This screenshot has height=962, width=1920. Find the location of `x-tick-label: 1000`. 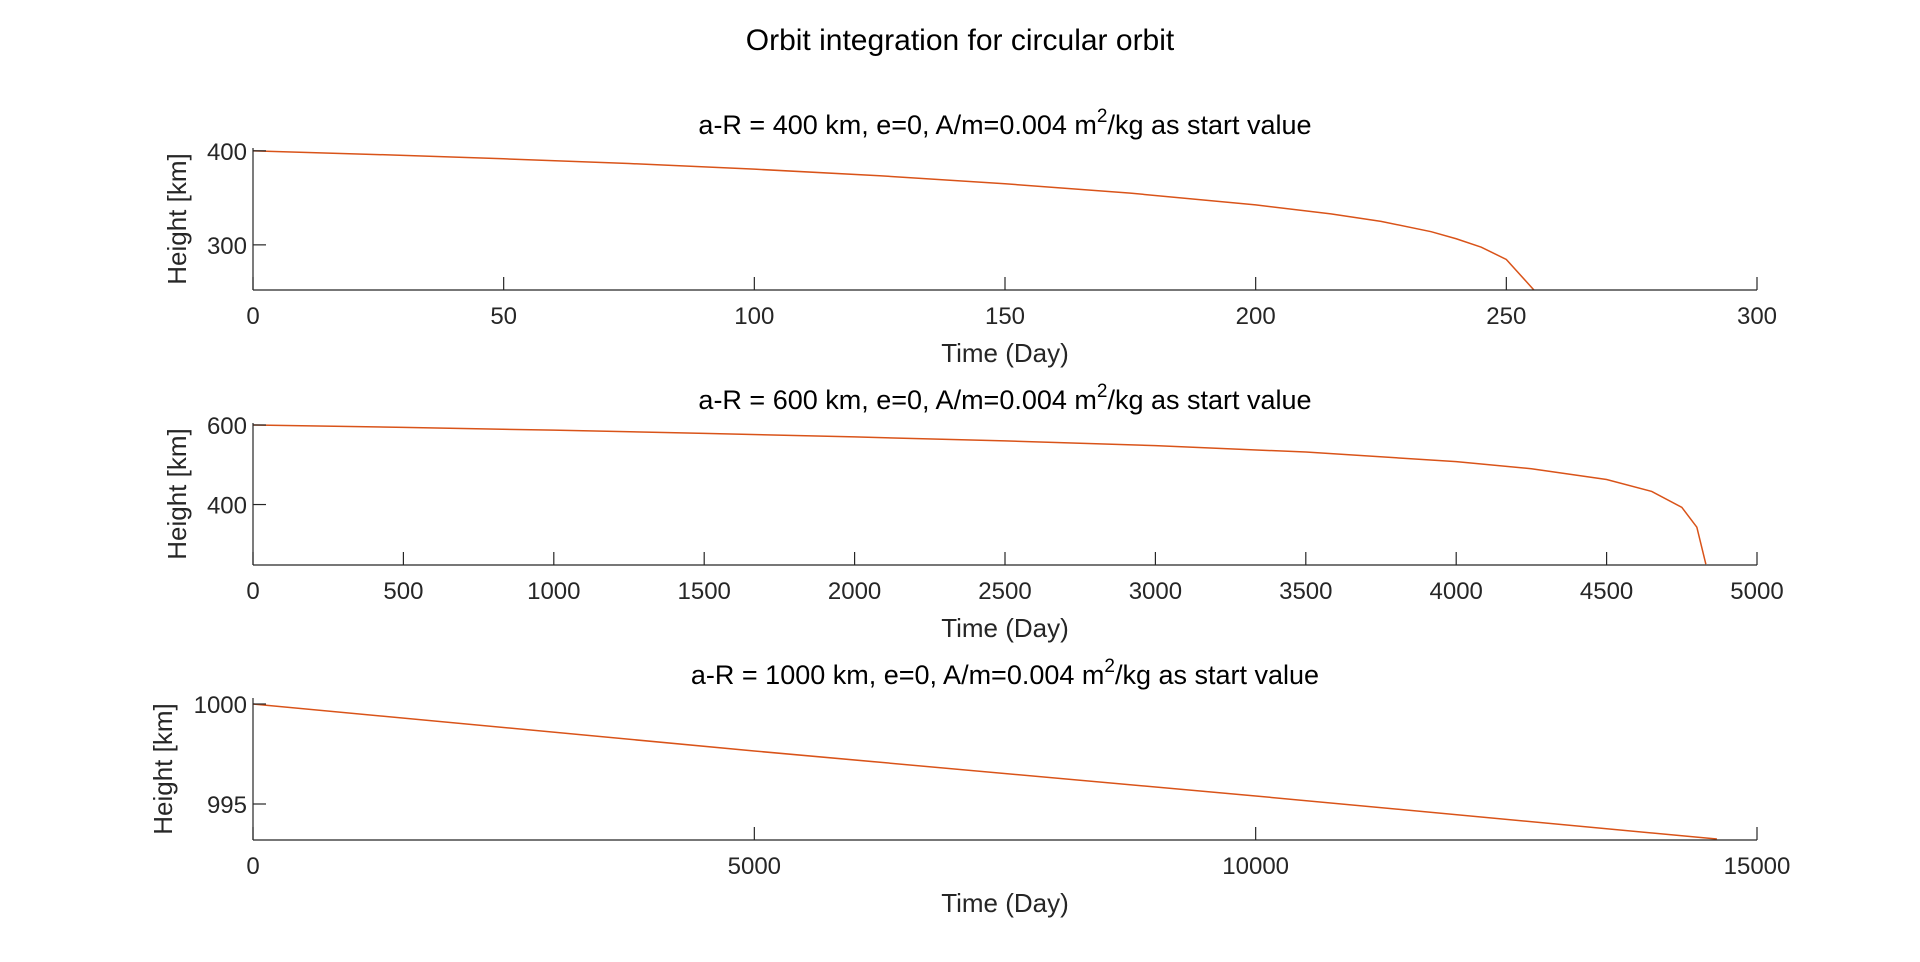

x-tick-label: 1000 is located at coordinates (553, 591).